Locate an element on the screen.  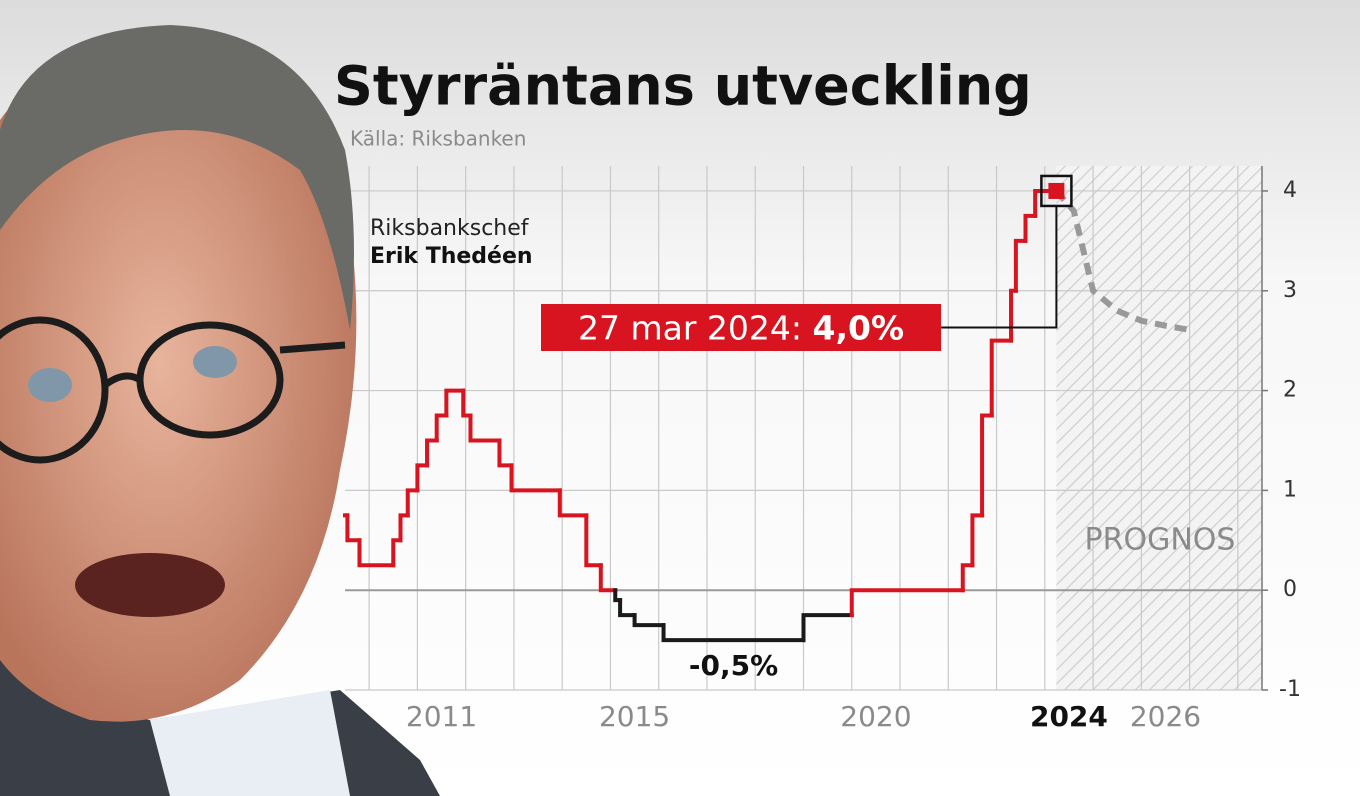
y-tick-label: 4 is located at coordinates (1290, 190).